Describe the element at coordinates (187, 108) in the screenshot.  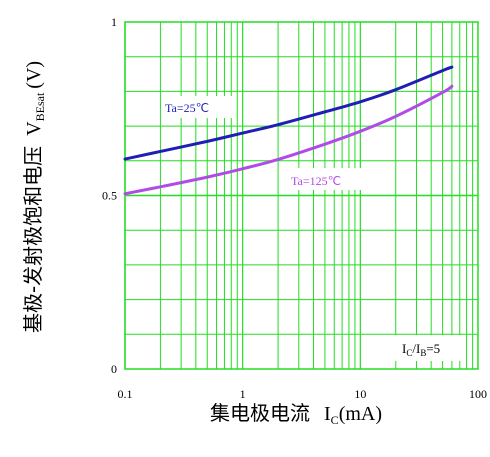
I see `series-label-25-text: Ta=25℃` at that location.